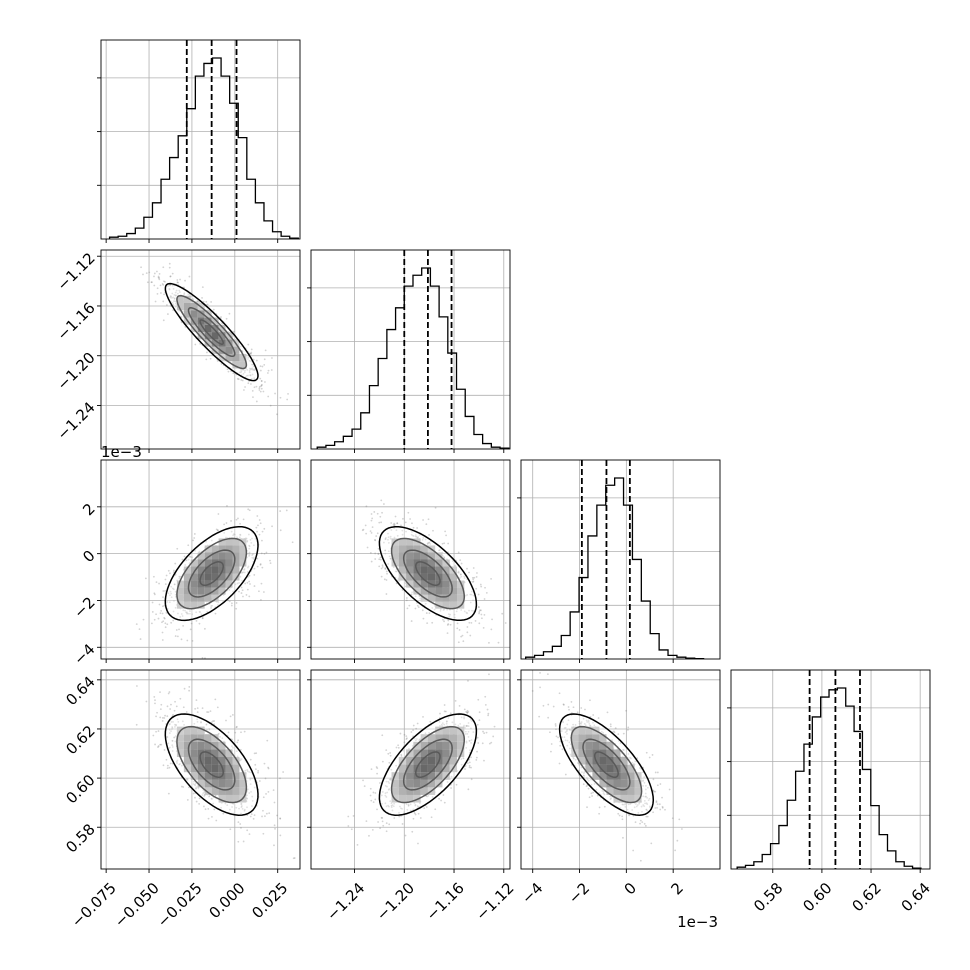  Describe the element at coordinates (768, 897) in the screenshot. I see `x-tick-label-3-0: 0.58` at that location.